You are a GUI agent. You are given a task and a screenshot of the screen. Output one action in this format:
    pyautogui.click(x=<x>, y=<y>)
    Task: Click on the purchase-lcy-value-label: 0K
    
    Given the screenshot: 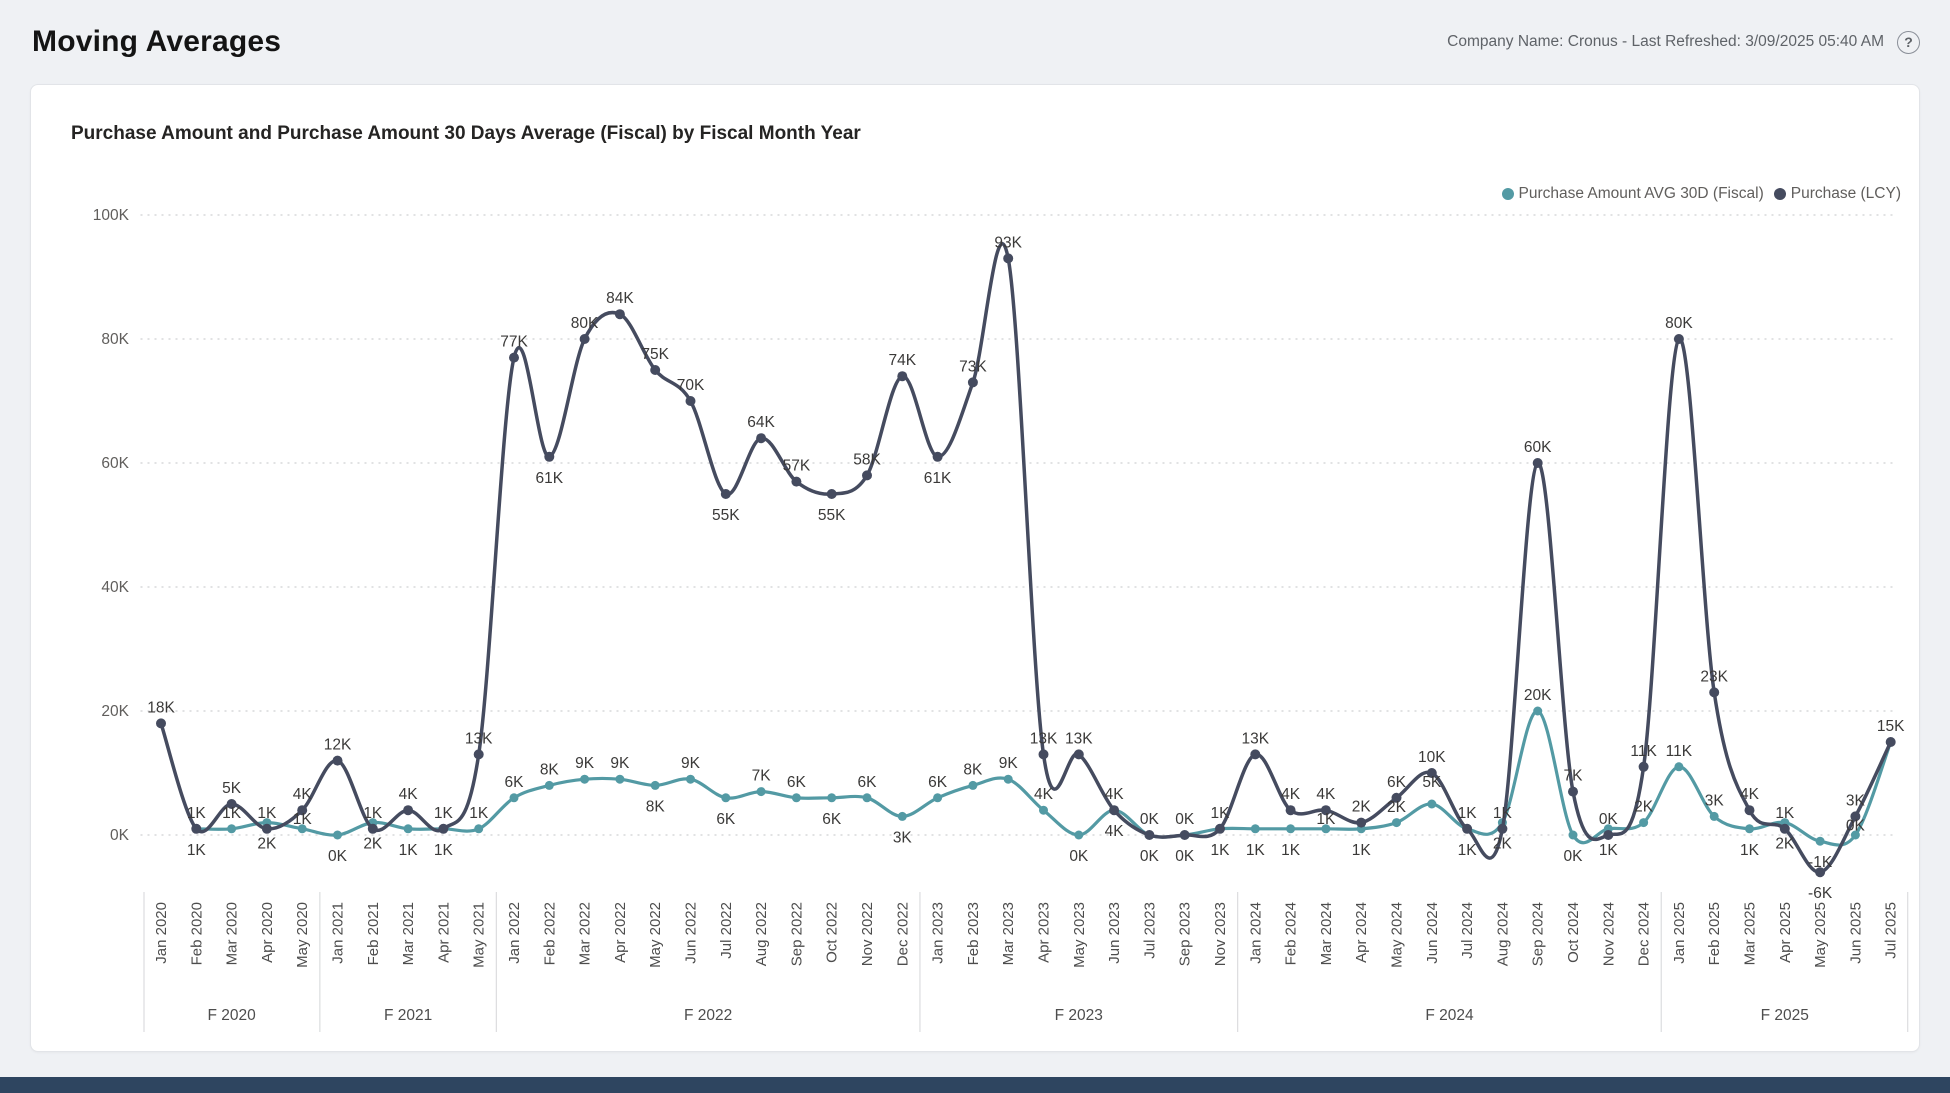 What is the action you would take?
    pyautogui.click(x=1185, y=819)
    